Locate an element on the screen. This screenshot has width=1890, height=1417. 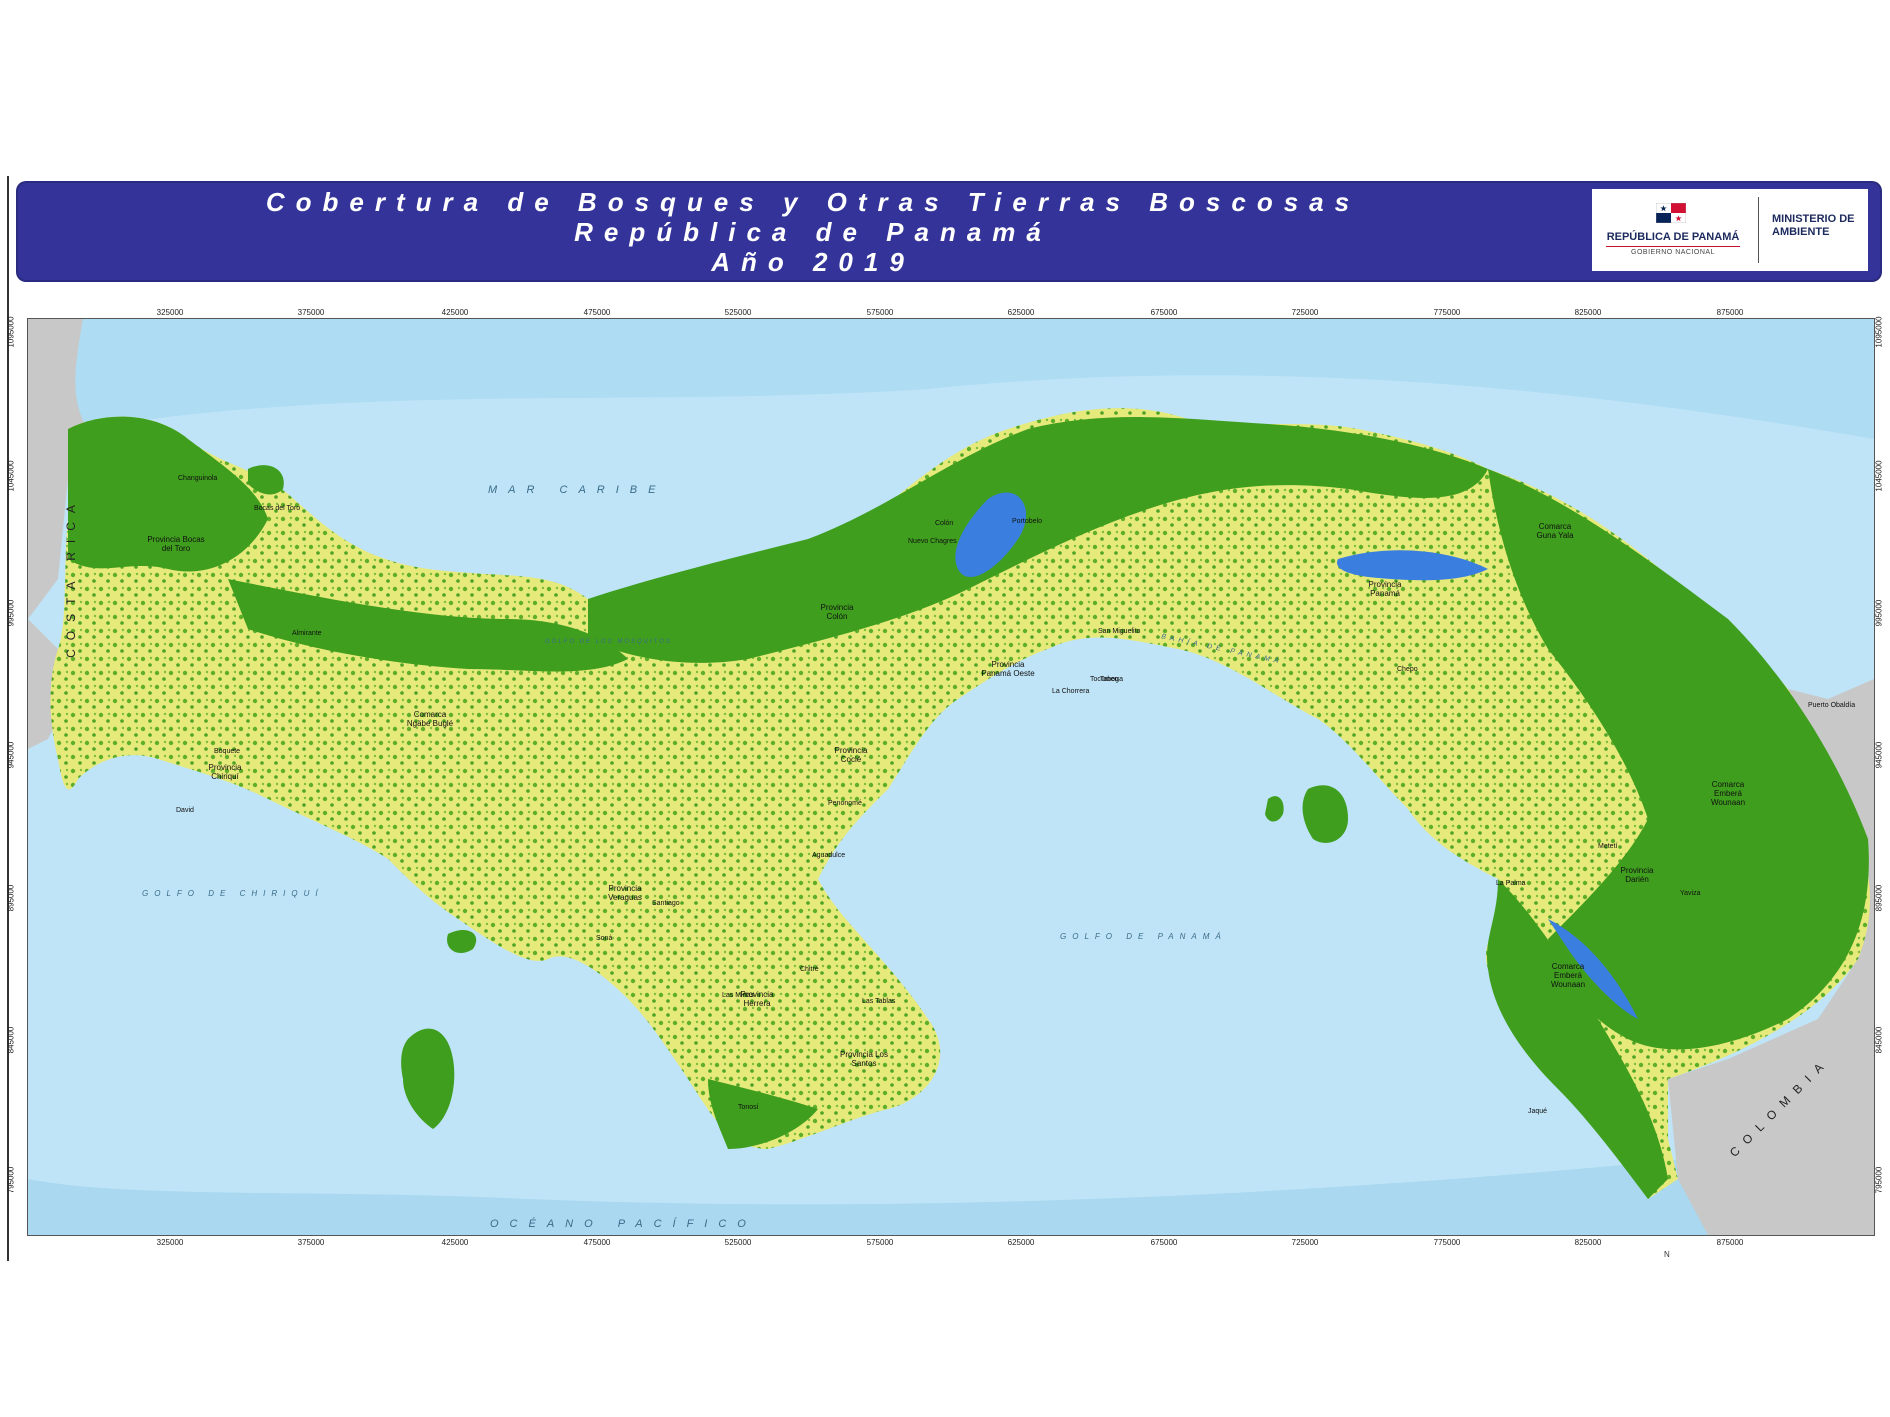
y-tick-left: 1095000 is located at coordinates (11, 332).